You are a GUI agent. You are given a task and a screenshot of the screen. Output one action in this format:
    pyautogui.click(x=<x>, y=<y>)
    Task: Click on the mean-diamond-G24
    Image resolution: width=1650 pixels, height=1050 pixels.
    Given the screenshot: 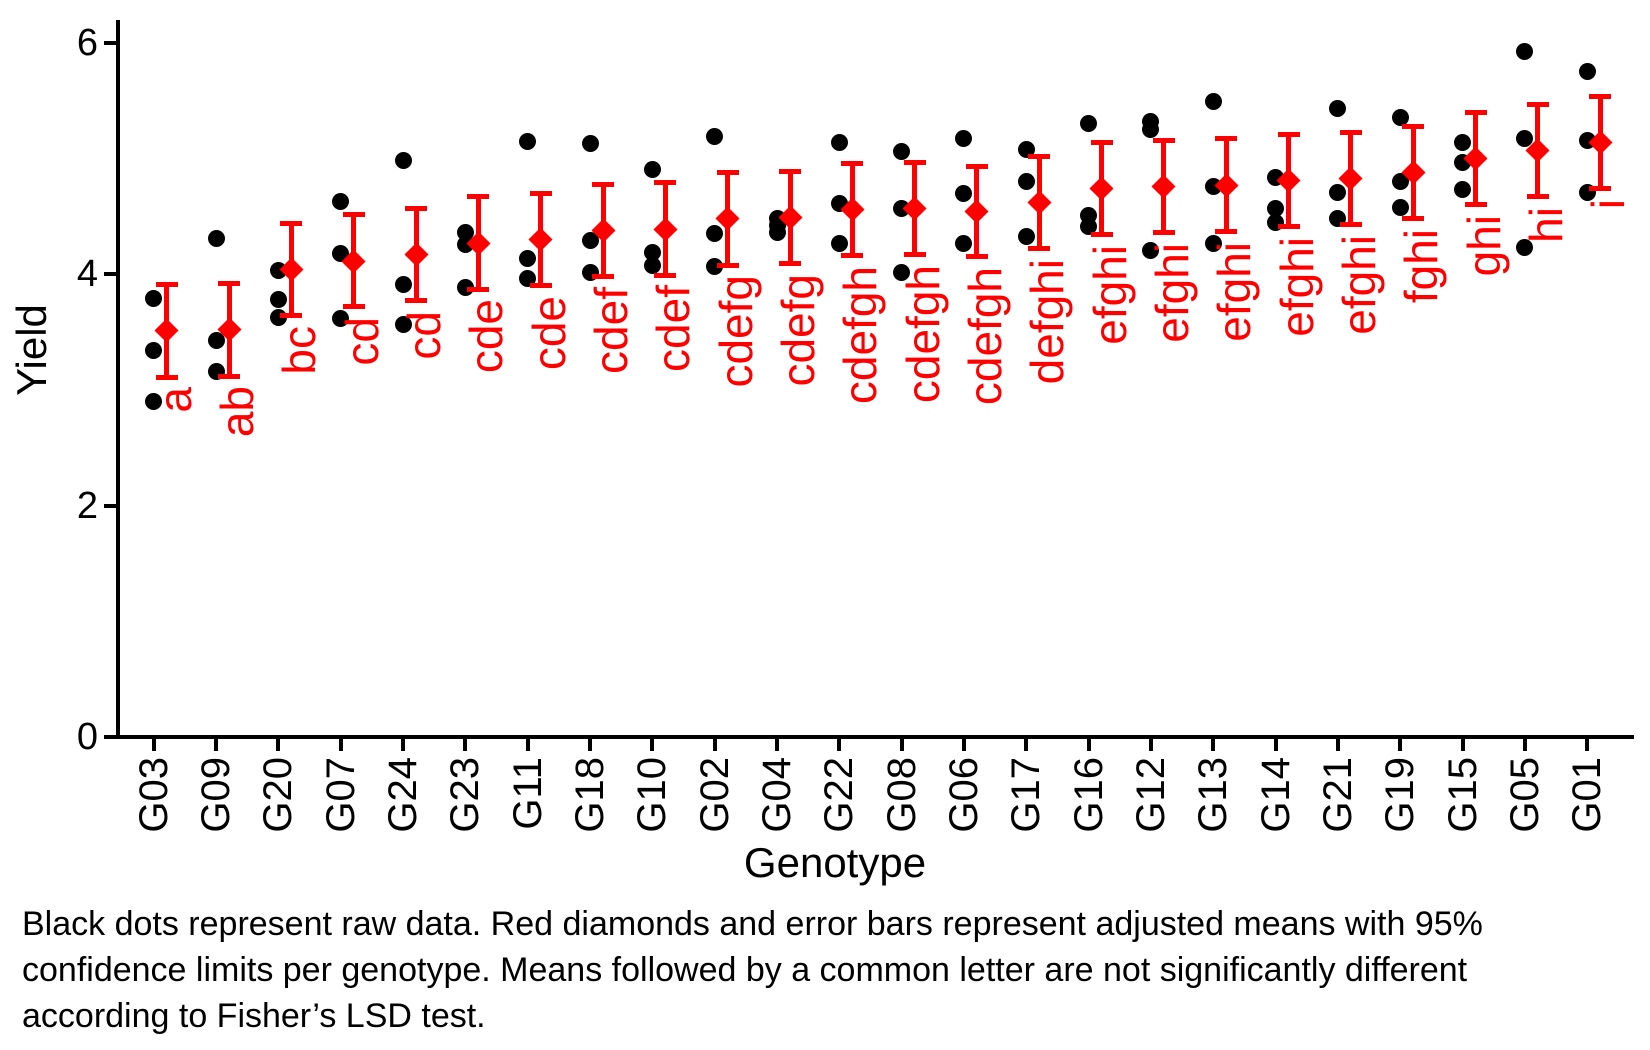 What is the action you would take?
    pyautogui.click(x=416, y=254)
    